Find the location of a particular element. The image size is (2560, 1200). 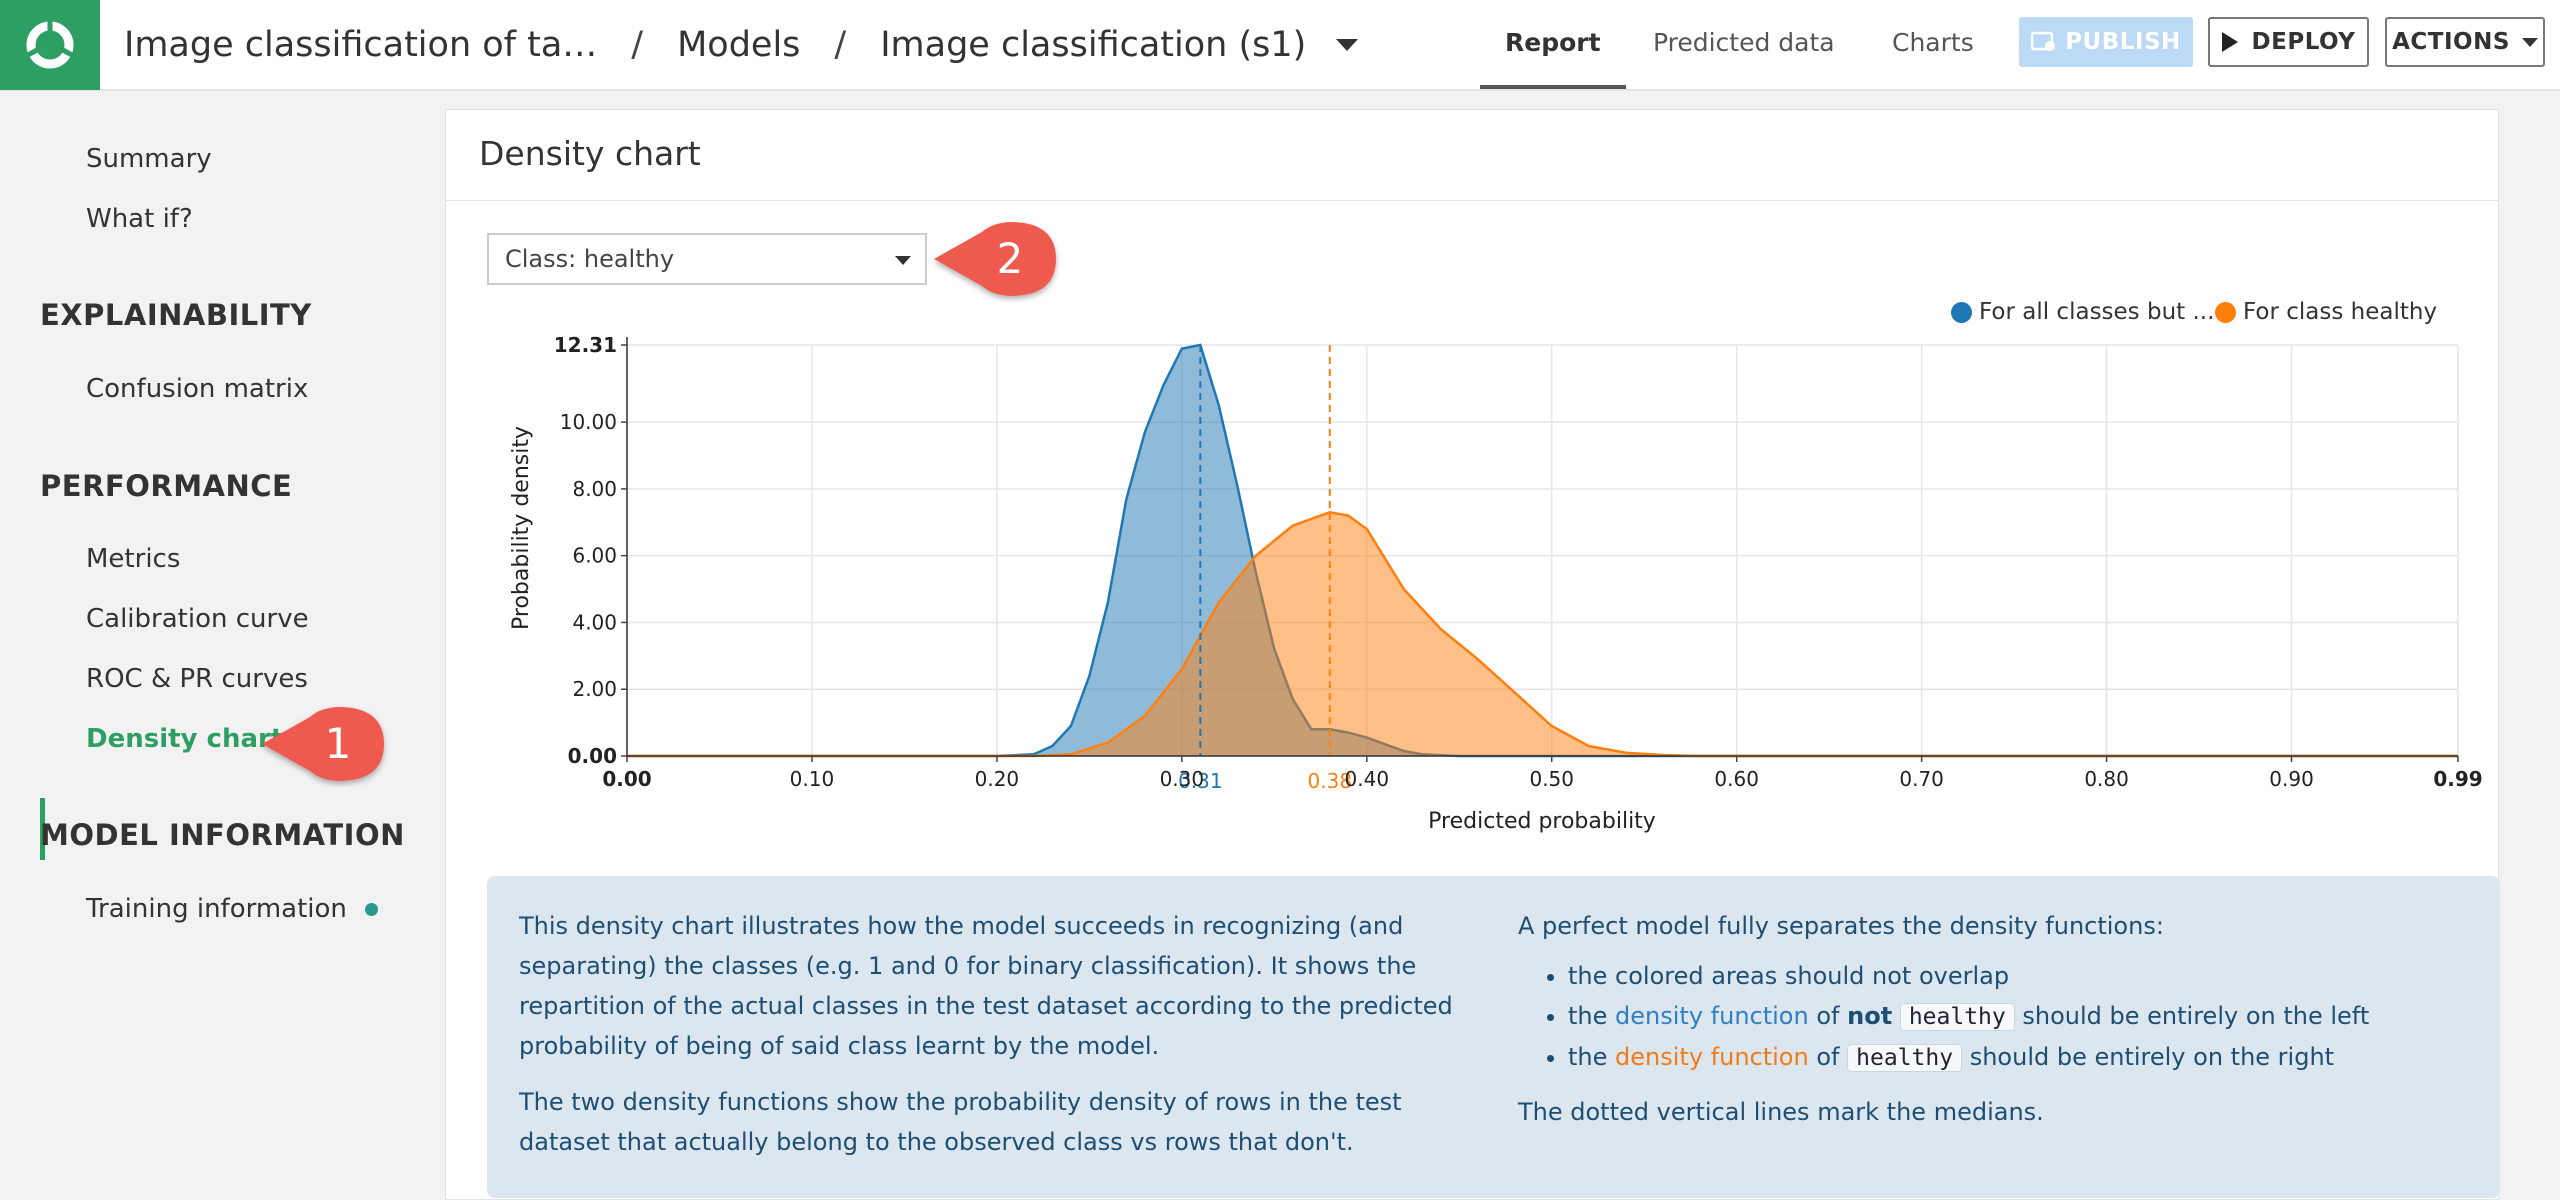

callout-badge-1: 1 is located at coordinates (323, 744).